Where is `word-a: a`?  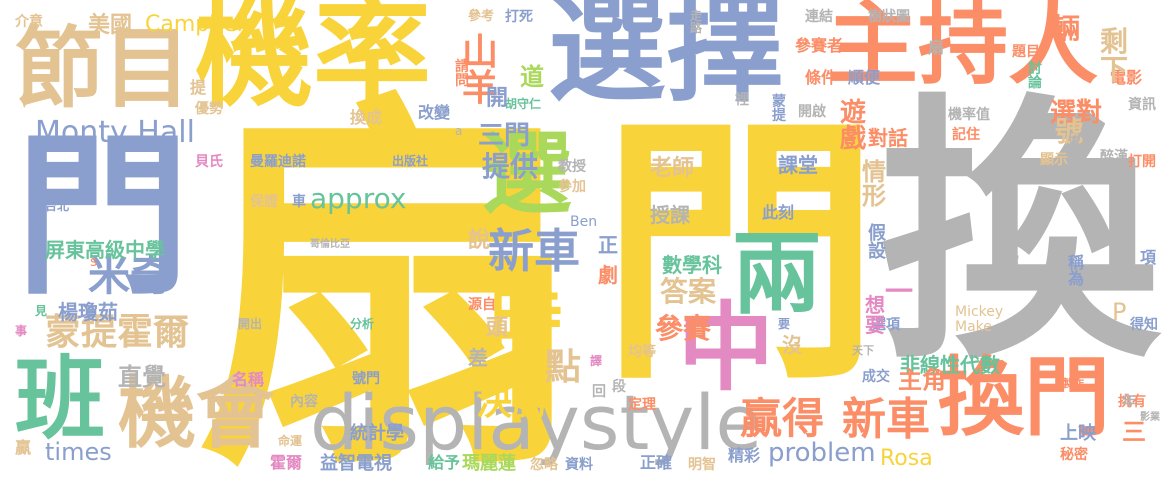 word-a: a is located at coordinates (459, 131).